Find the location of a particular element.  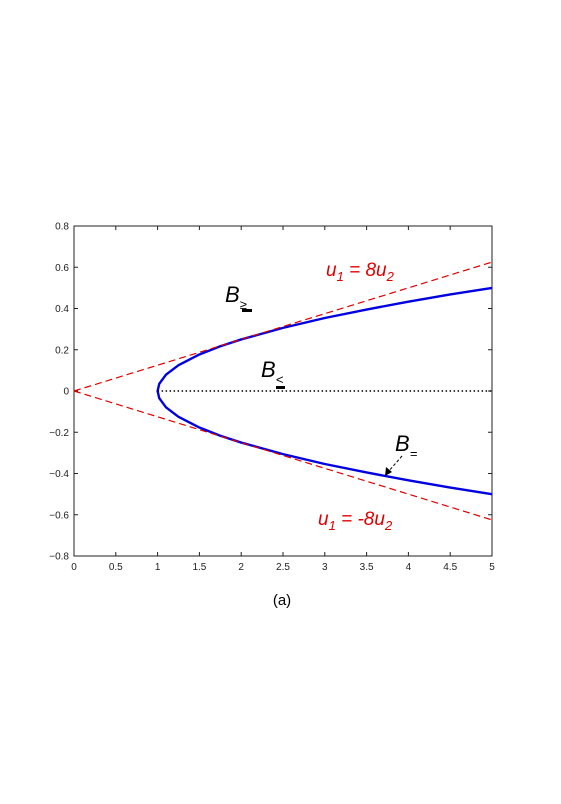

y-tick-label: 0.6 is located at coordinates (62, 268).